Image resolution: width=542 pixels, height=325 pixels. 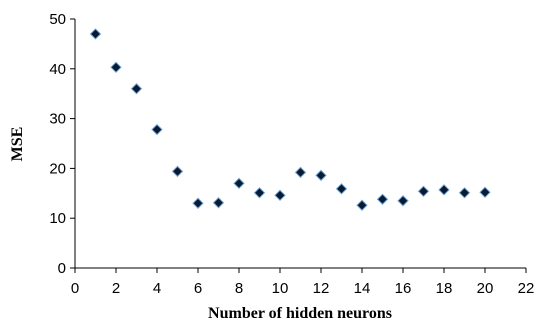 I want to click on x-tick-label: 6, so click(x=198, y=288).